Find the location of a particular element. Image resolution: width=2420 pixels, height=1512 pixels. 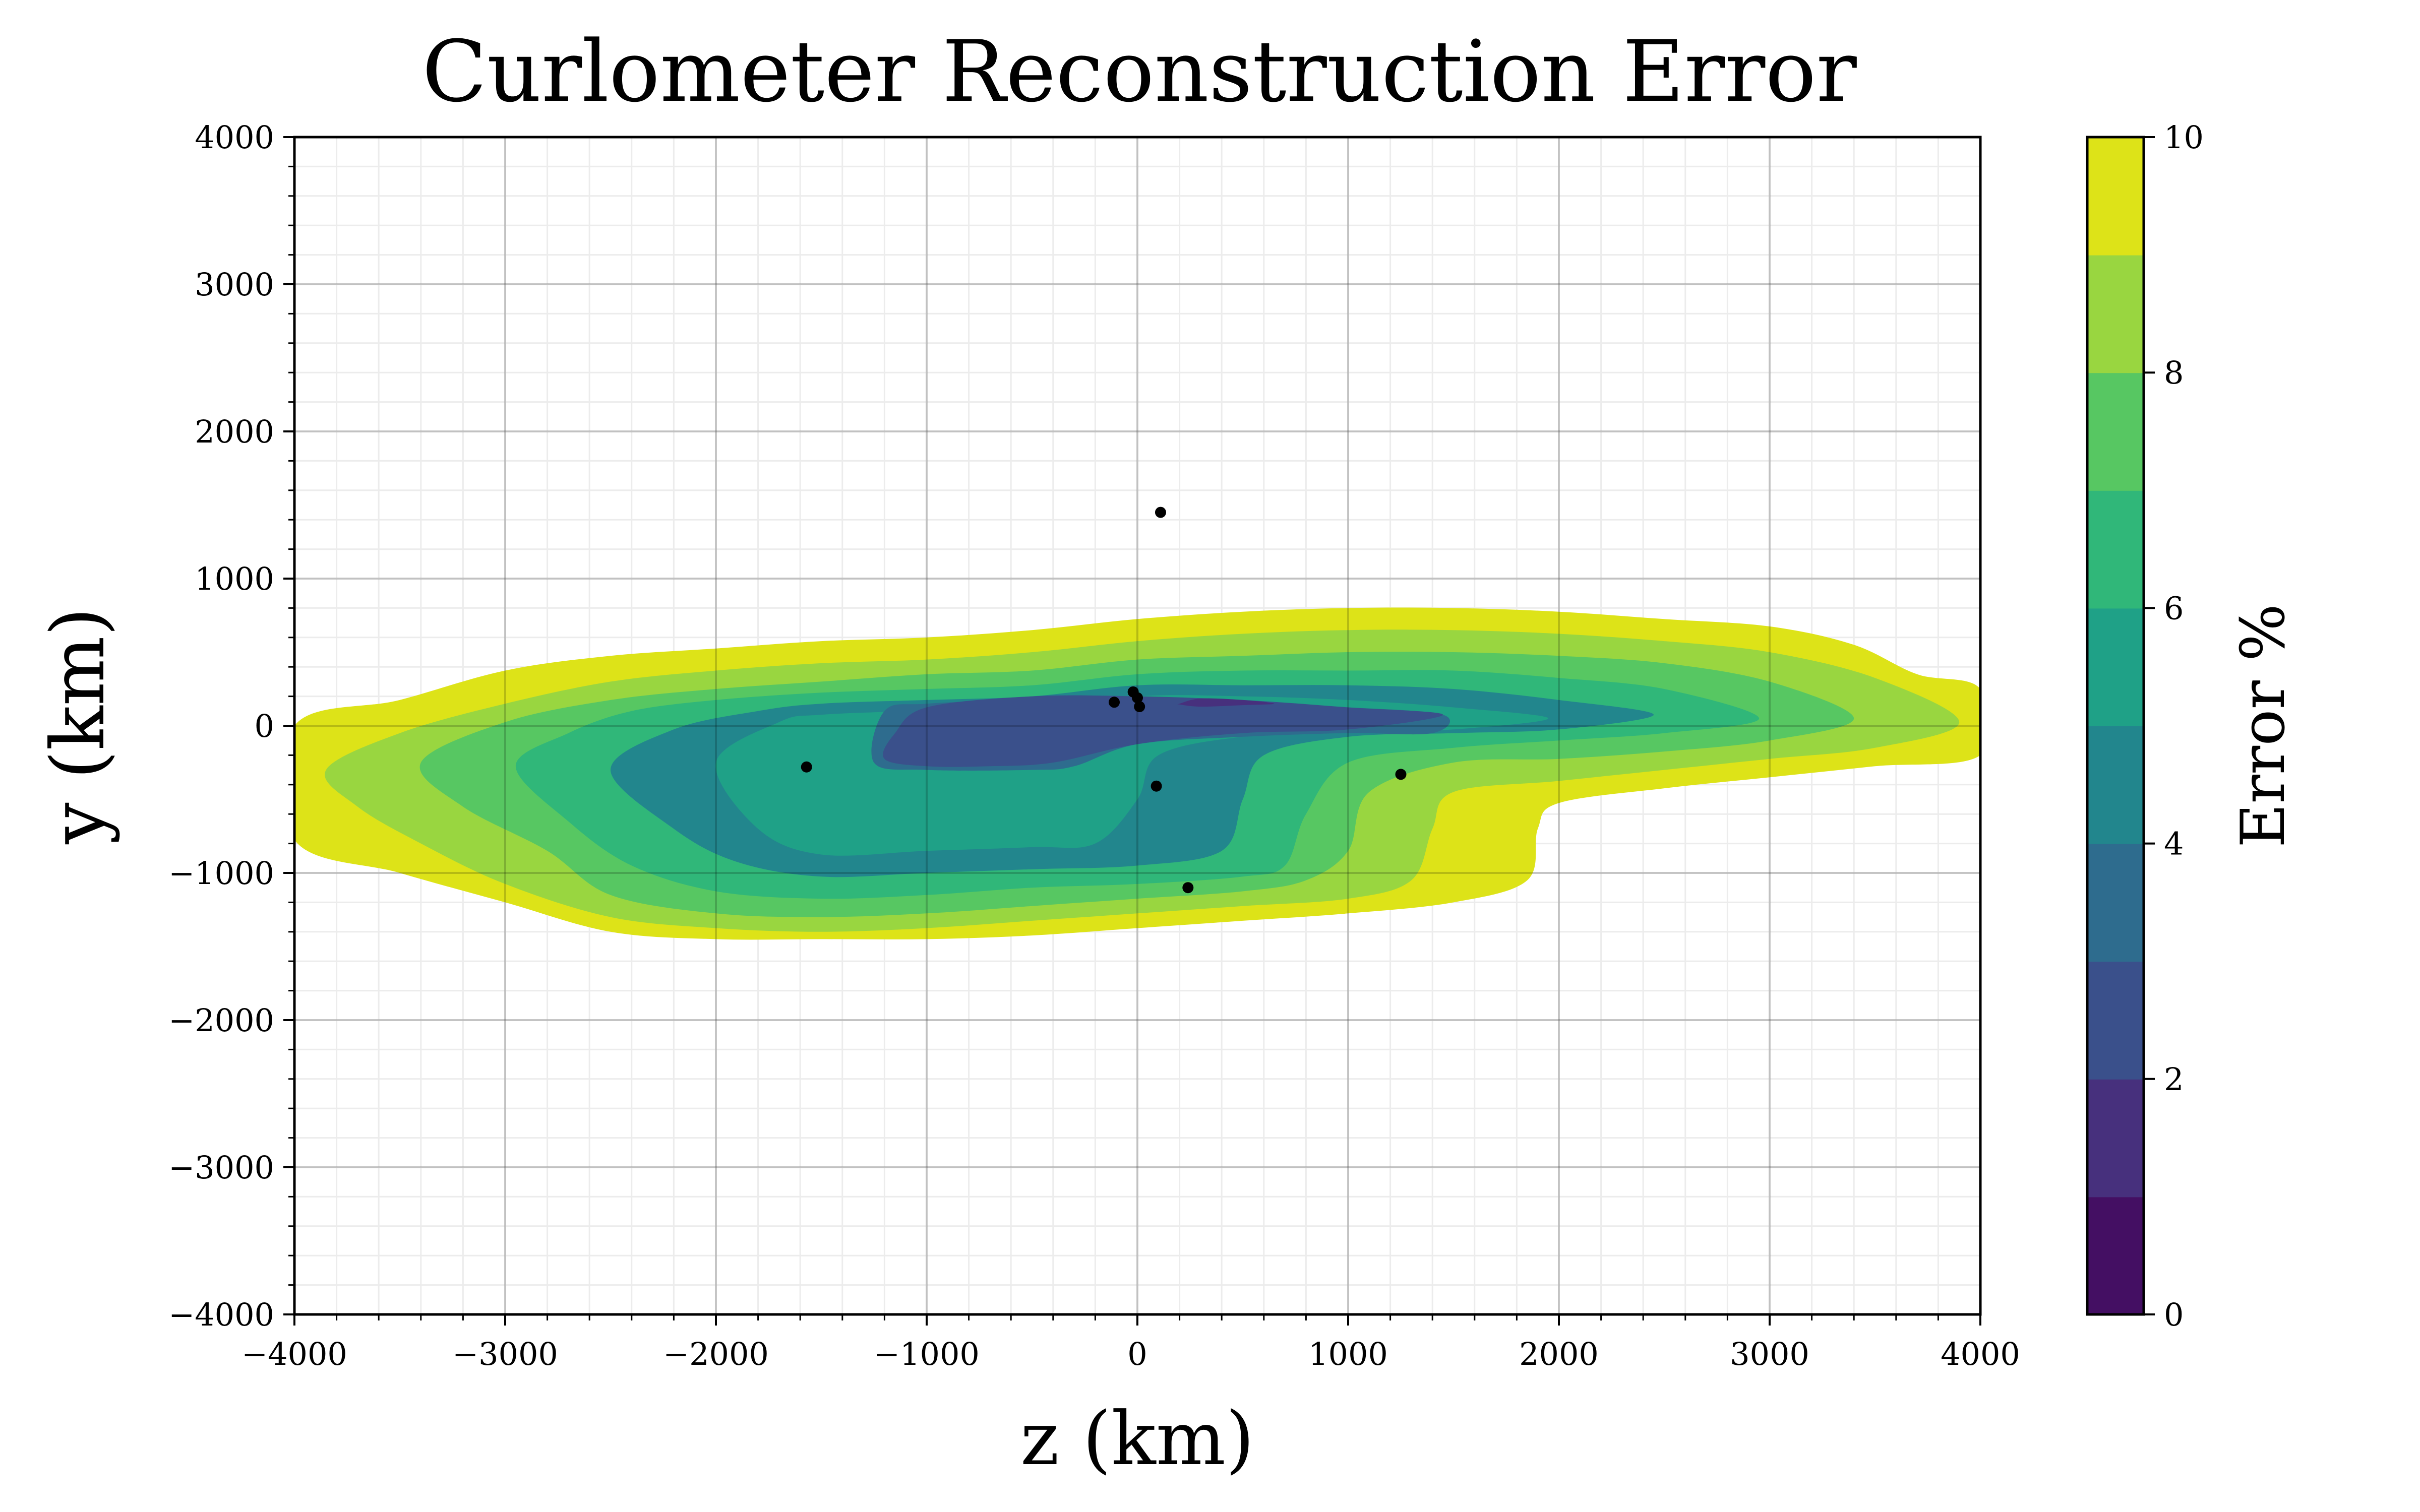

x-tick-label: 3000 is located at coordinates (1769, 1354).